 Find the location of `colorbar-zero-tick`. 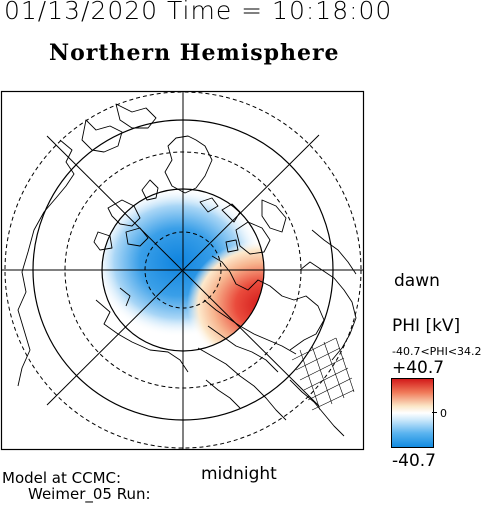

colorbar-zero-tick is located at coordinates (434, 412).